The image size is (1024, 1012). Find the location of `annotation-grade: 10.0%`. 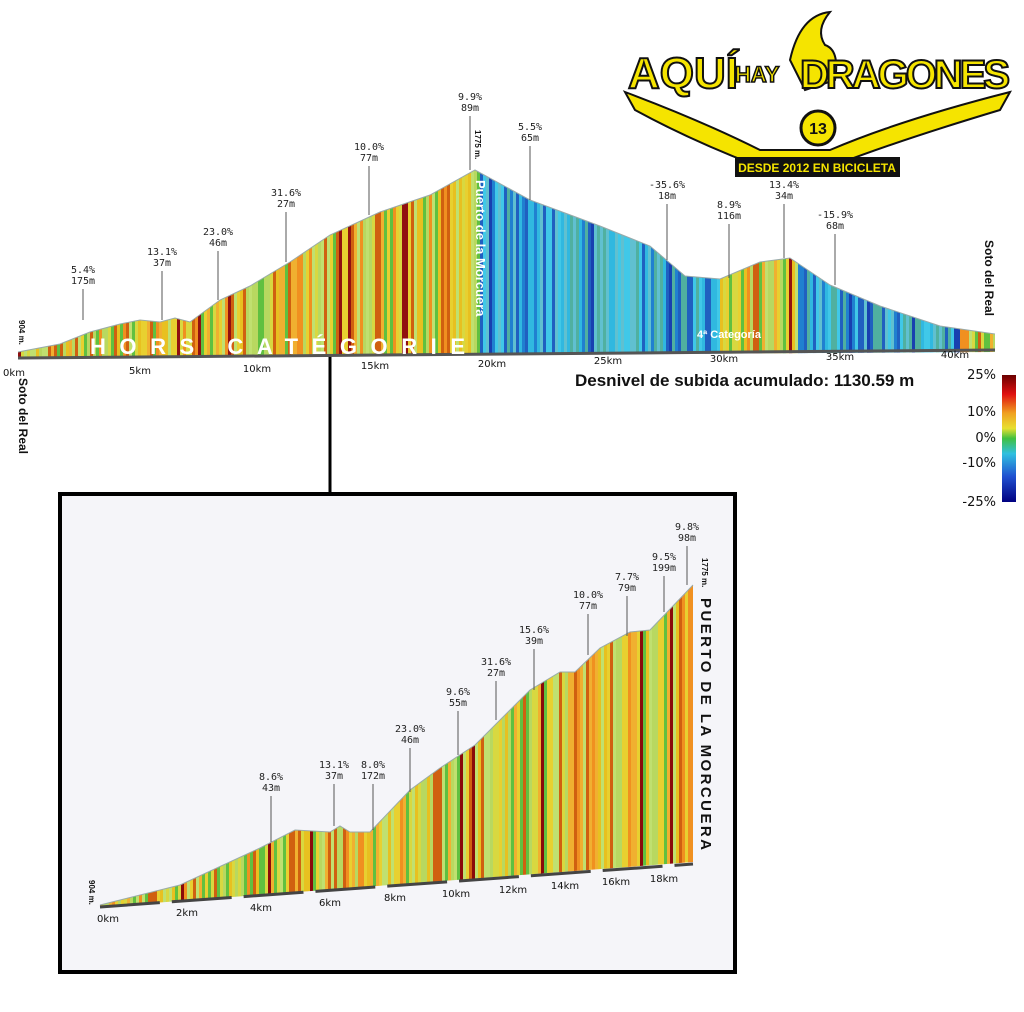

annotation-grade: 10.0% is located at coordinates (588, 595).